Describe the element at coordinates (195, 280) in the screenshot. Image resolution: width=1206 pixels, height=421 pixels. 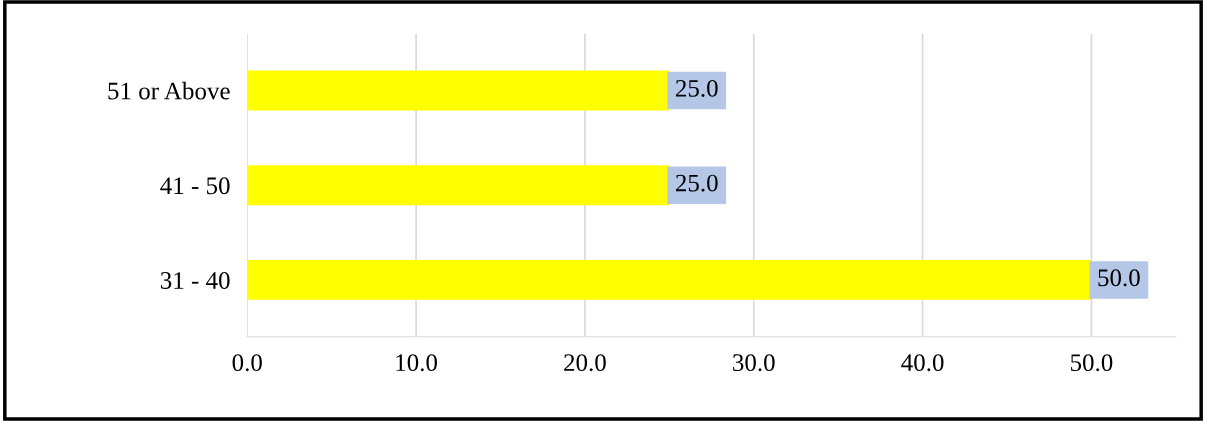
I see `y-tick-label: 31 - 40` at that location.